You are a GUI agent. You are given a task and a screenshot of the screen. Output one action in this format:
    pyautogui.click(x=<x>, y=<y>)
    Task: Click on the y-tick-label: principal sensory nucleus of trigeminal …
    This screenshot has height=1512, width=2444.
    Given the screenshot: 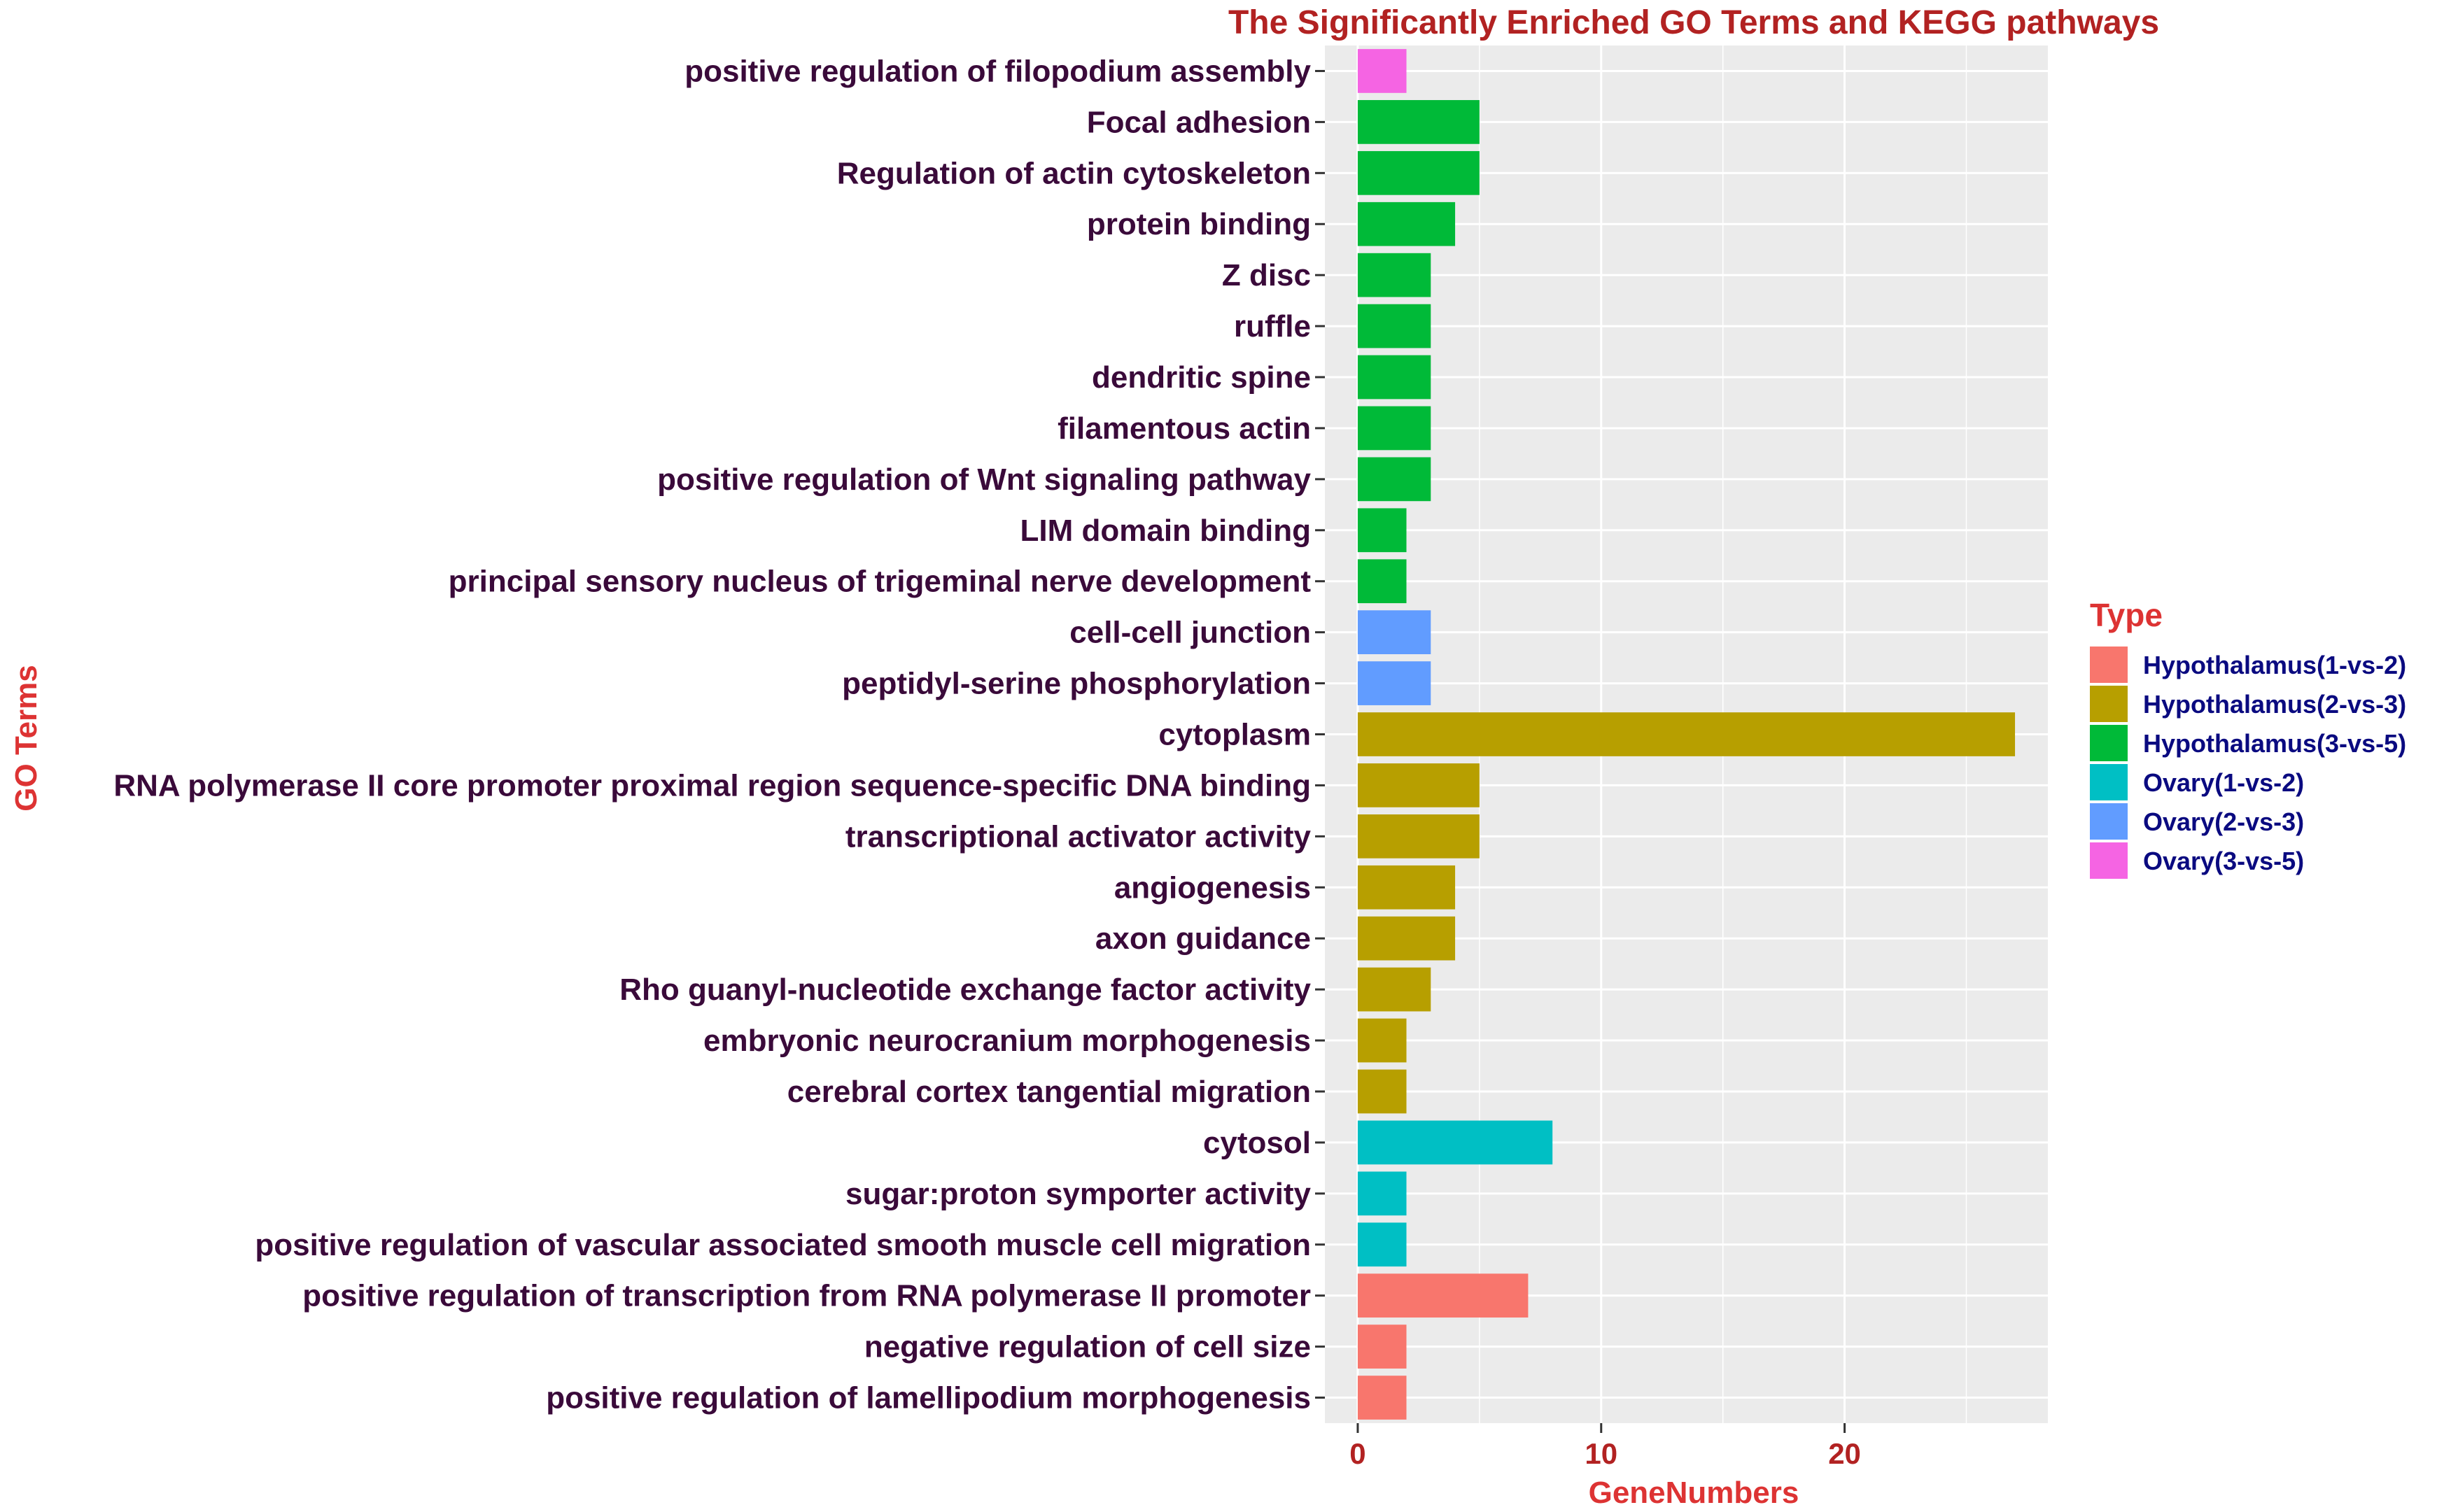 What is the action you would take?
    pyautogui.click(x=880, y=582)
    